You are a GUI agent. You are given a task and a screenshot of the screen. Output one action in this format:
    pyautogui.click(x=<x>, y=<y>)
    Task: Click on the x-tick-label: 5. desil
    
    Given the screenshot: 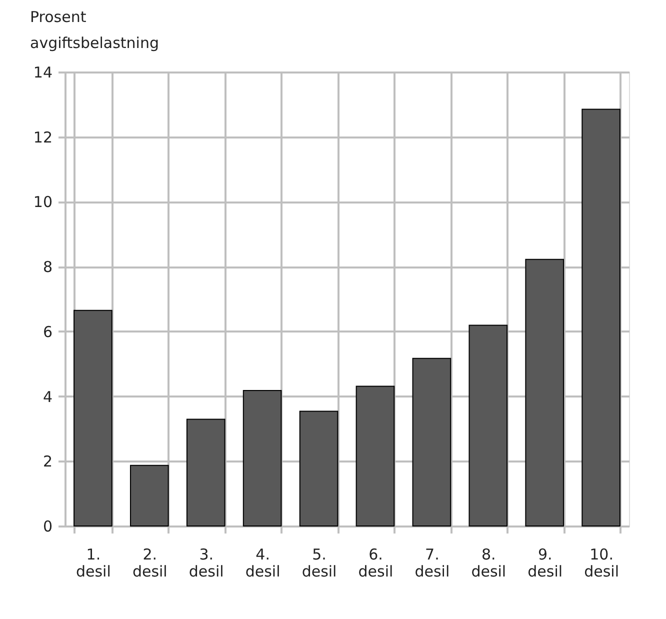 What is the action you would take?
    pyautogui.click(x=319, y=563)
    